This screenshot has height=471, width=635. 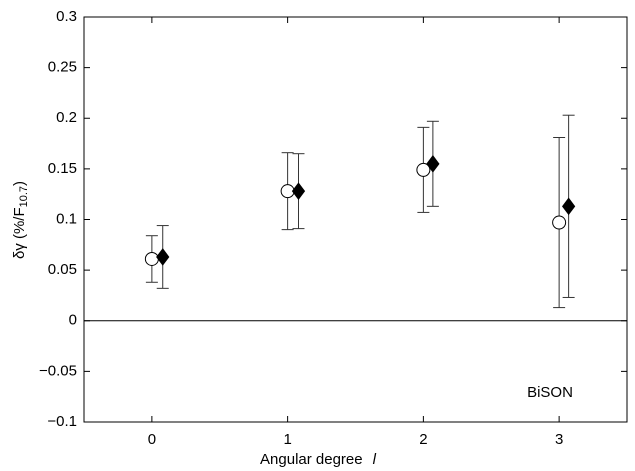 I want to click on y-tick-label: −0.1, so click(x=62, y=421).